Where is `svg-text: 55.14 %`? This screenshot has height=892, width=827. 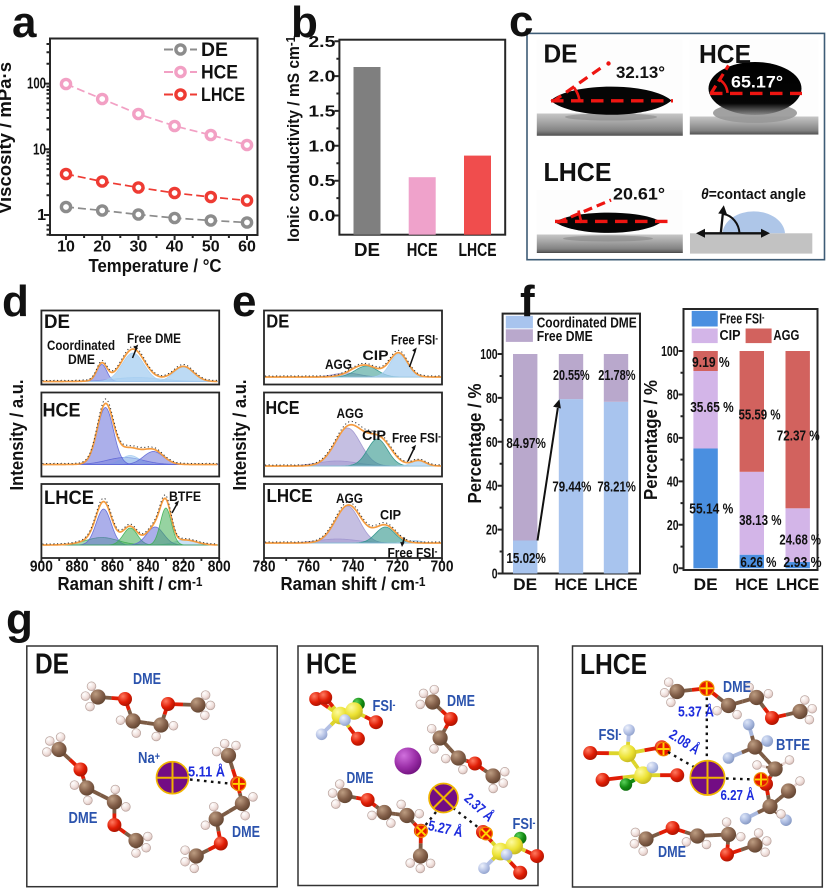 svg-text: 55.14 % is located at coordinates (711, 508).